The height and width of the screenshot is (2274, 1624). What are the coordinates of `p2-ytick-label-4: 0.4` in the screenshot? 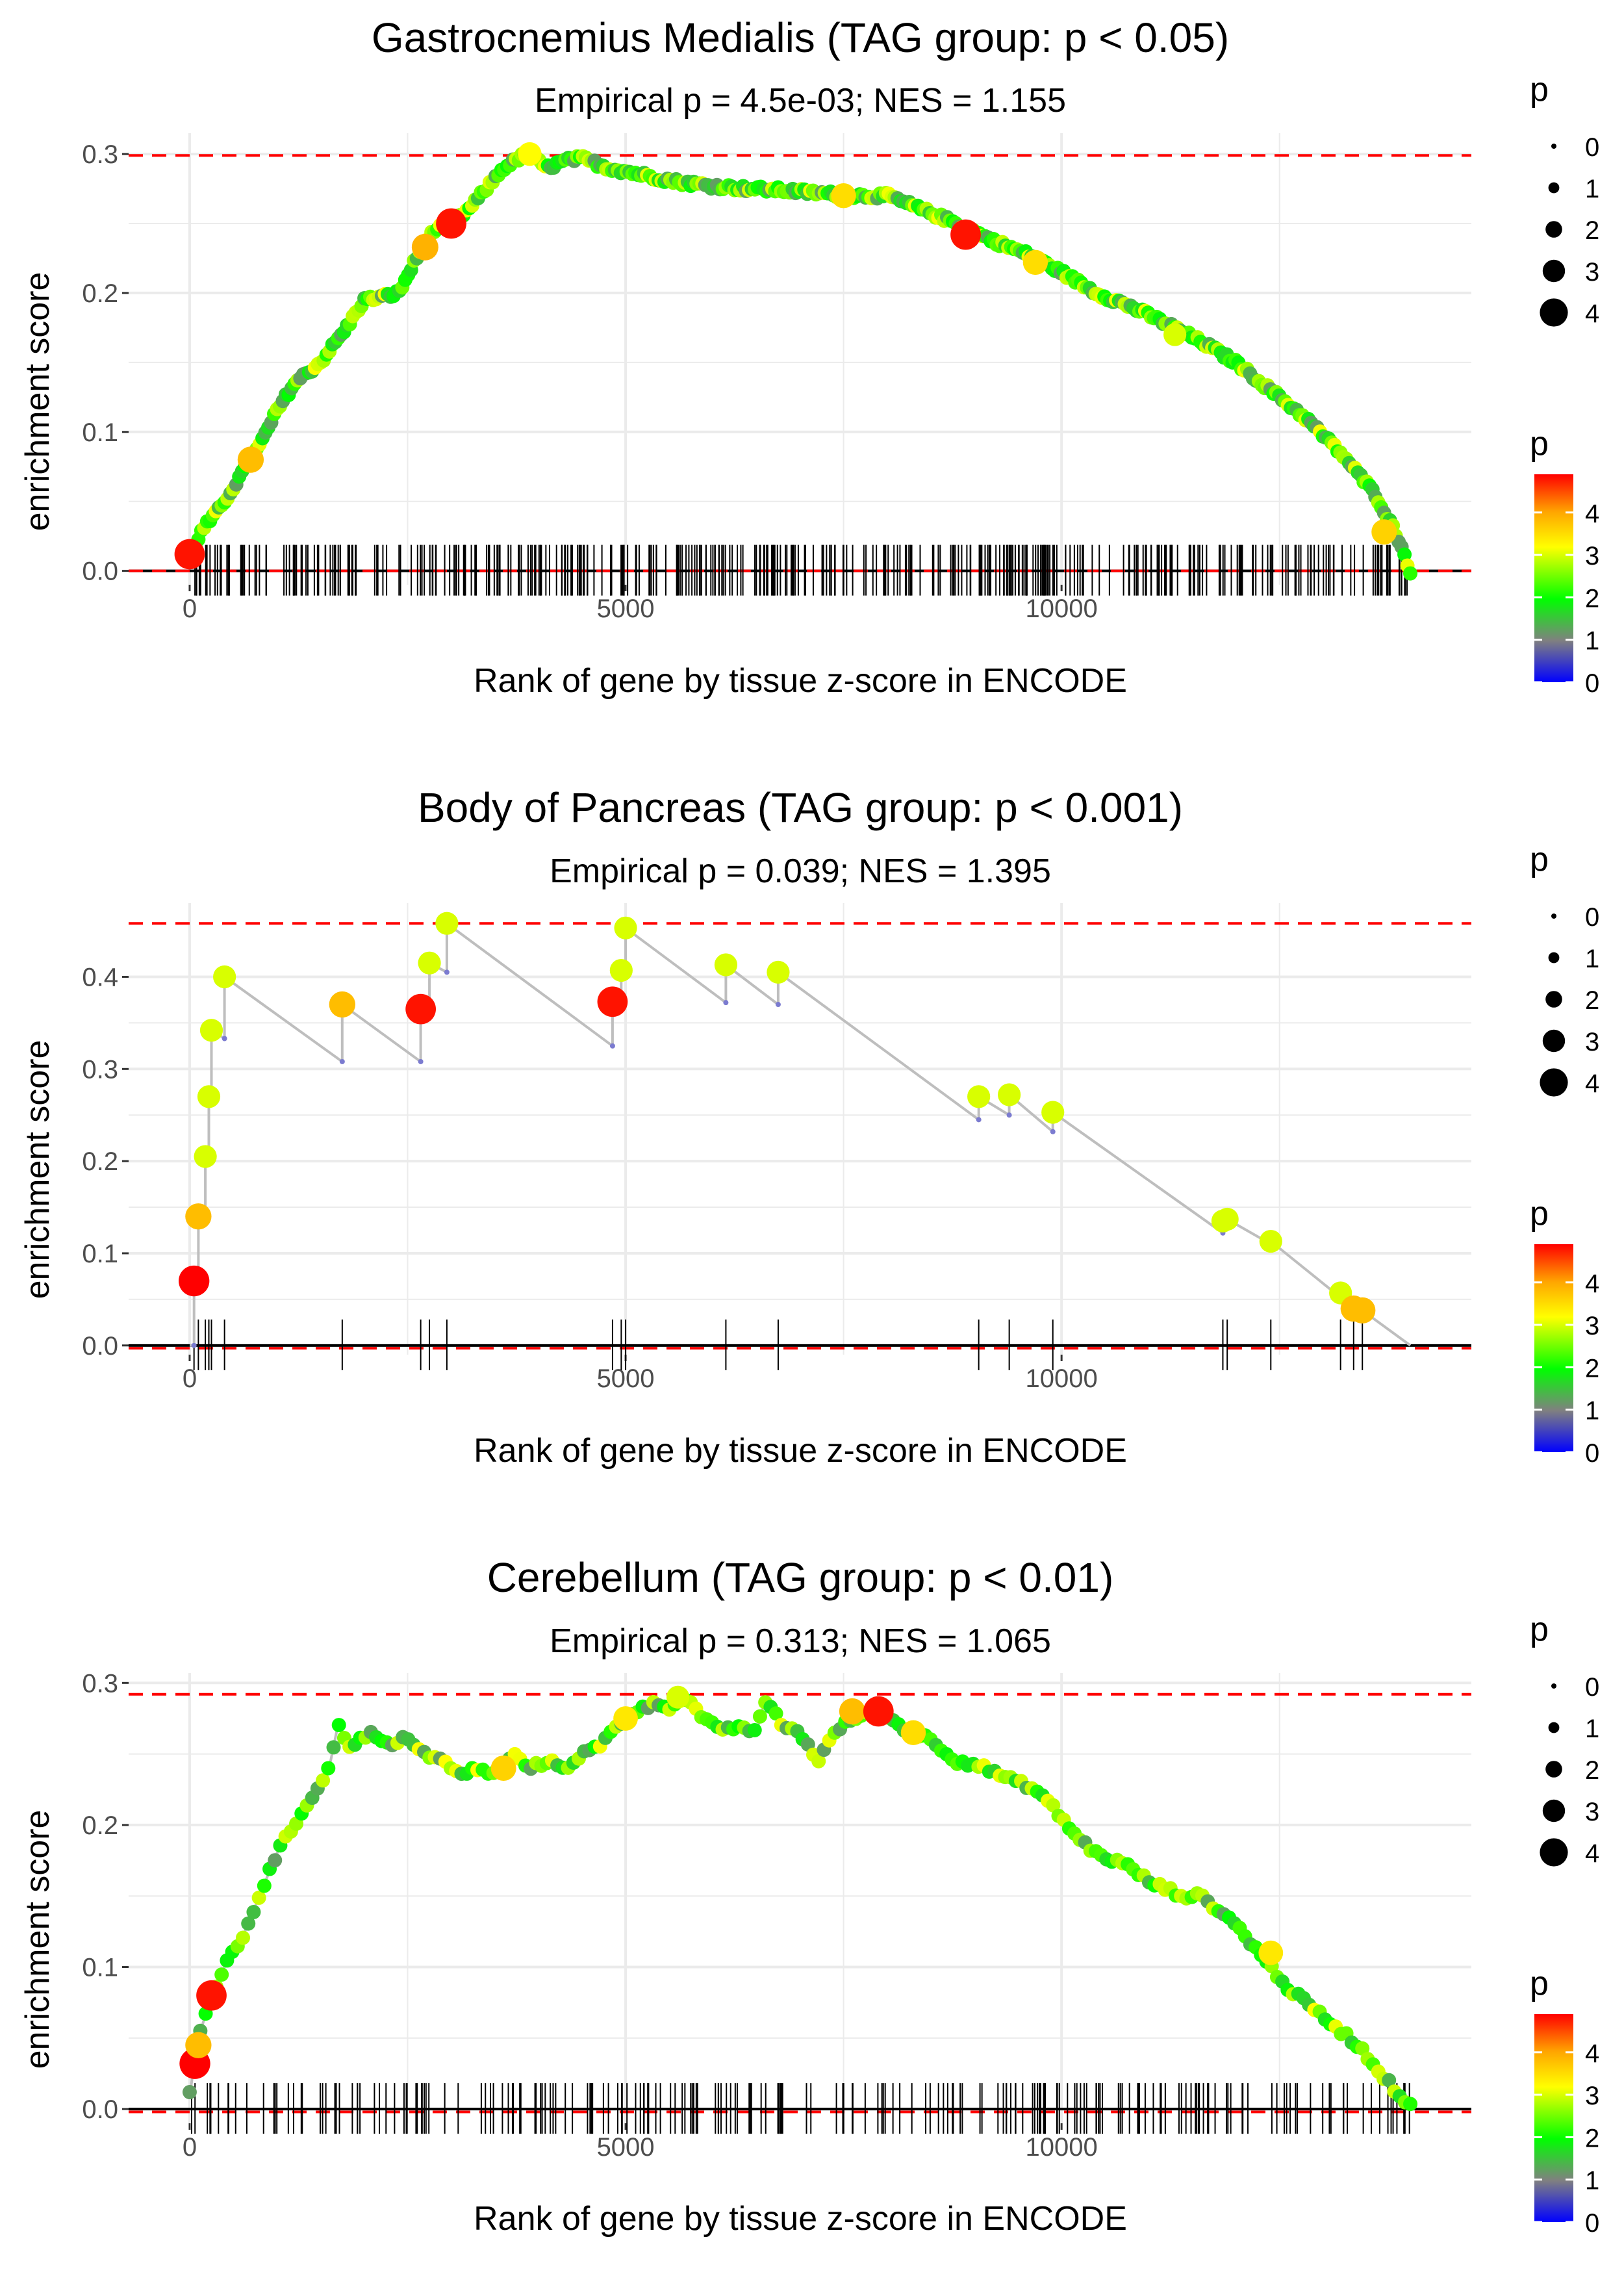 It's located at (100, 977).